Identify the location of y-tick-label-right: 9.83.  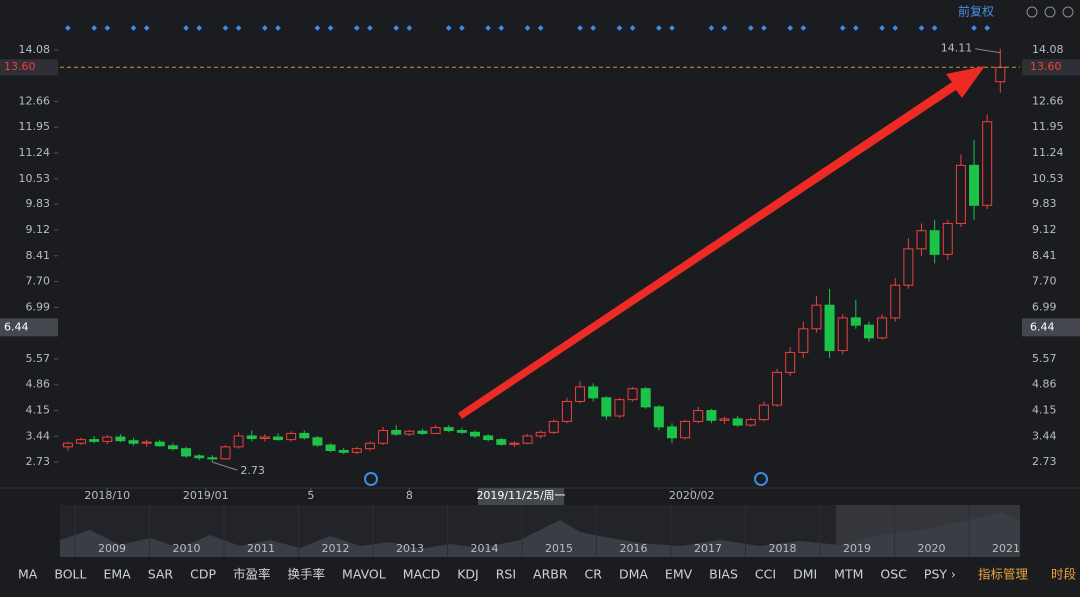
(1044, 203).